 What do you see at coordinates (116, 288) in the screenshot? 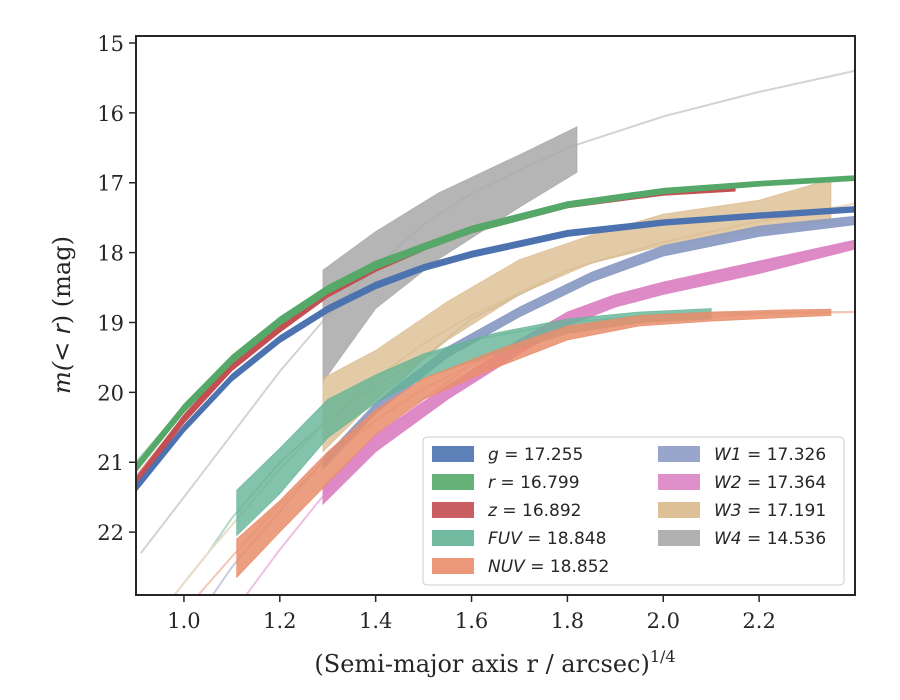
I see `y-axis-ticks: 15 16 17 18 19 20 21 22` at bounding box center [116, 288].